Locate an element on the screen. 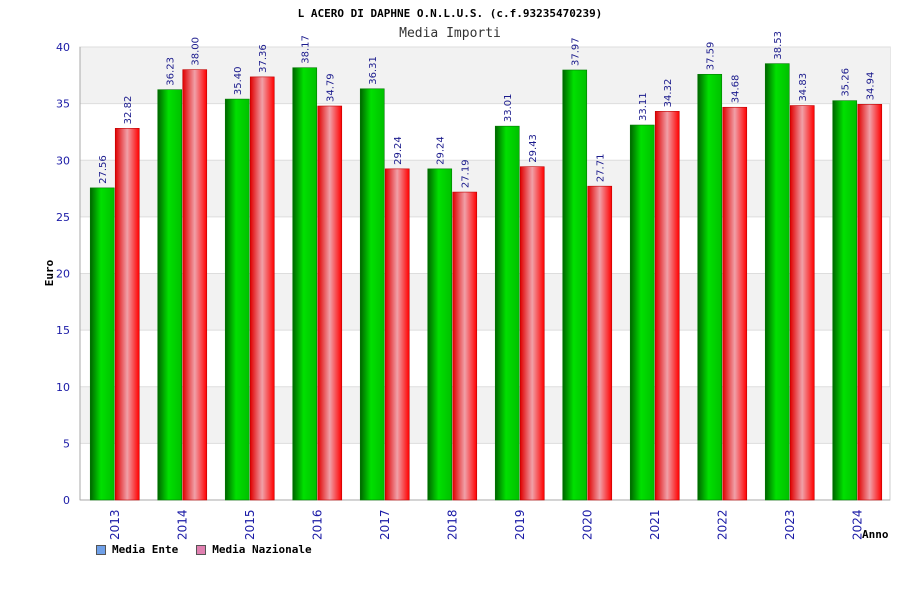 The image size is (900, 600). data-label: 36.31 is located at coordinates (373, 70).